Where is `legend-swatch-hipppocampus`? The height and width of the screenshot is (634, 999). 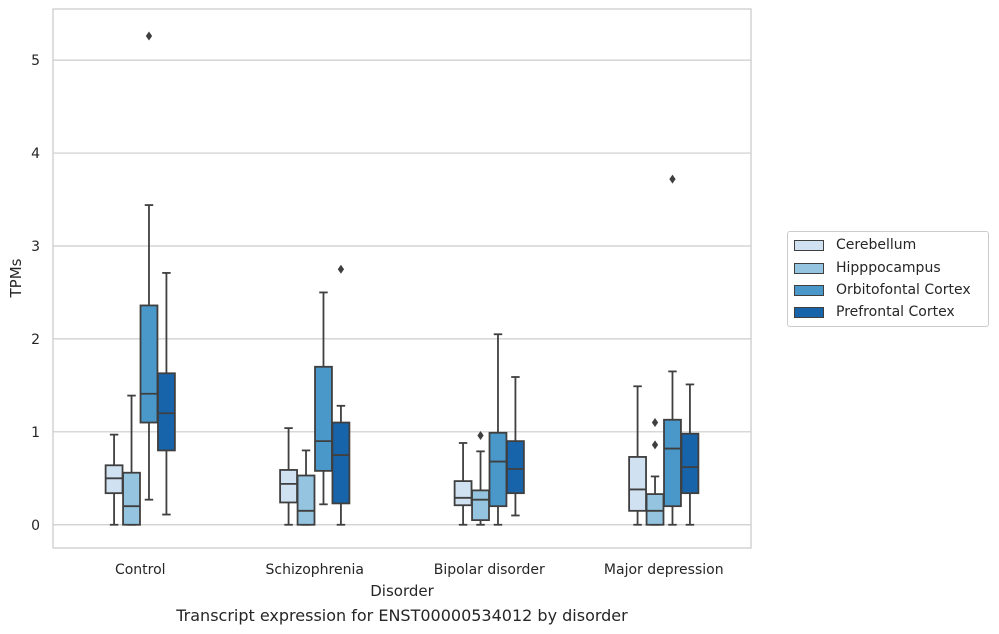 legend-swatch-hipppocampus is located at coordinates (809, 268).